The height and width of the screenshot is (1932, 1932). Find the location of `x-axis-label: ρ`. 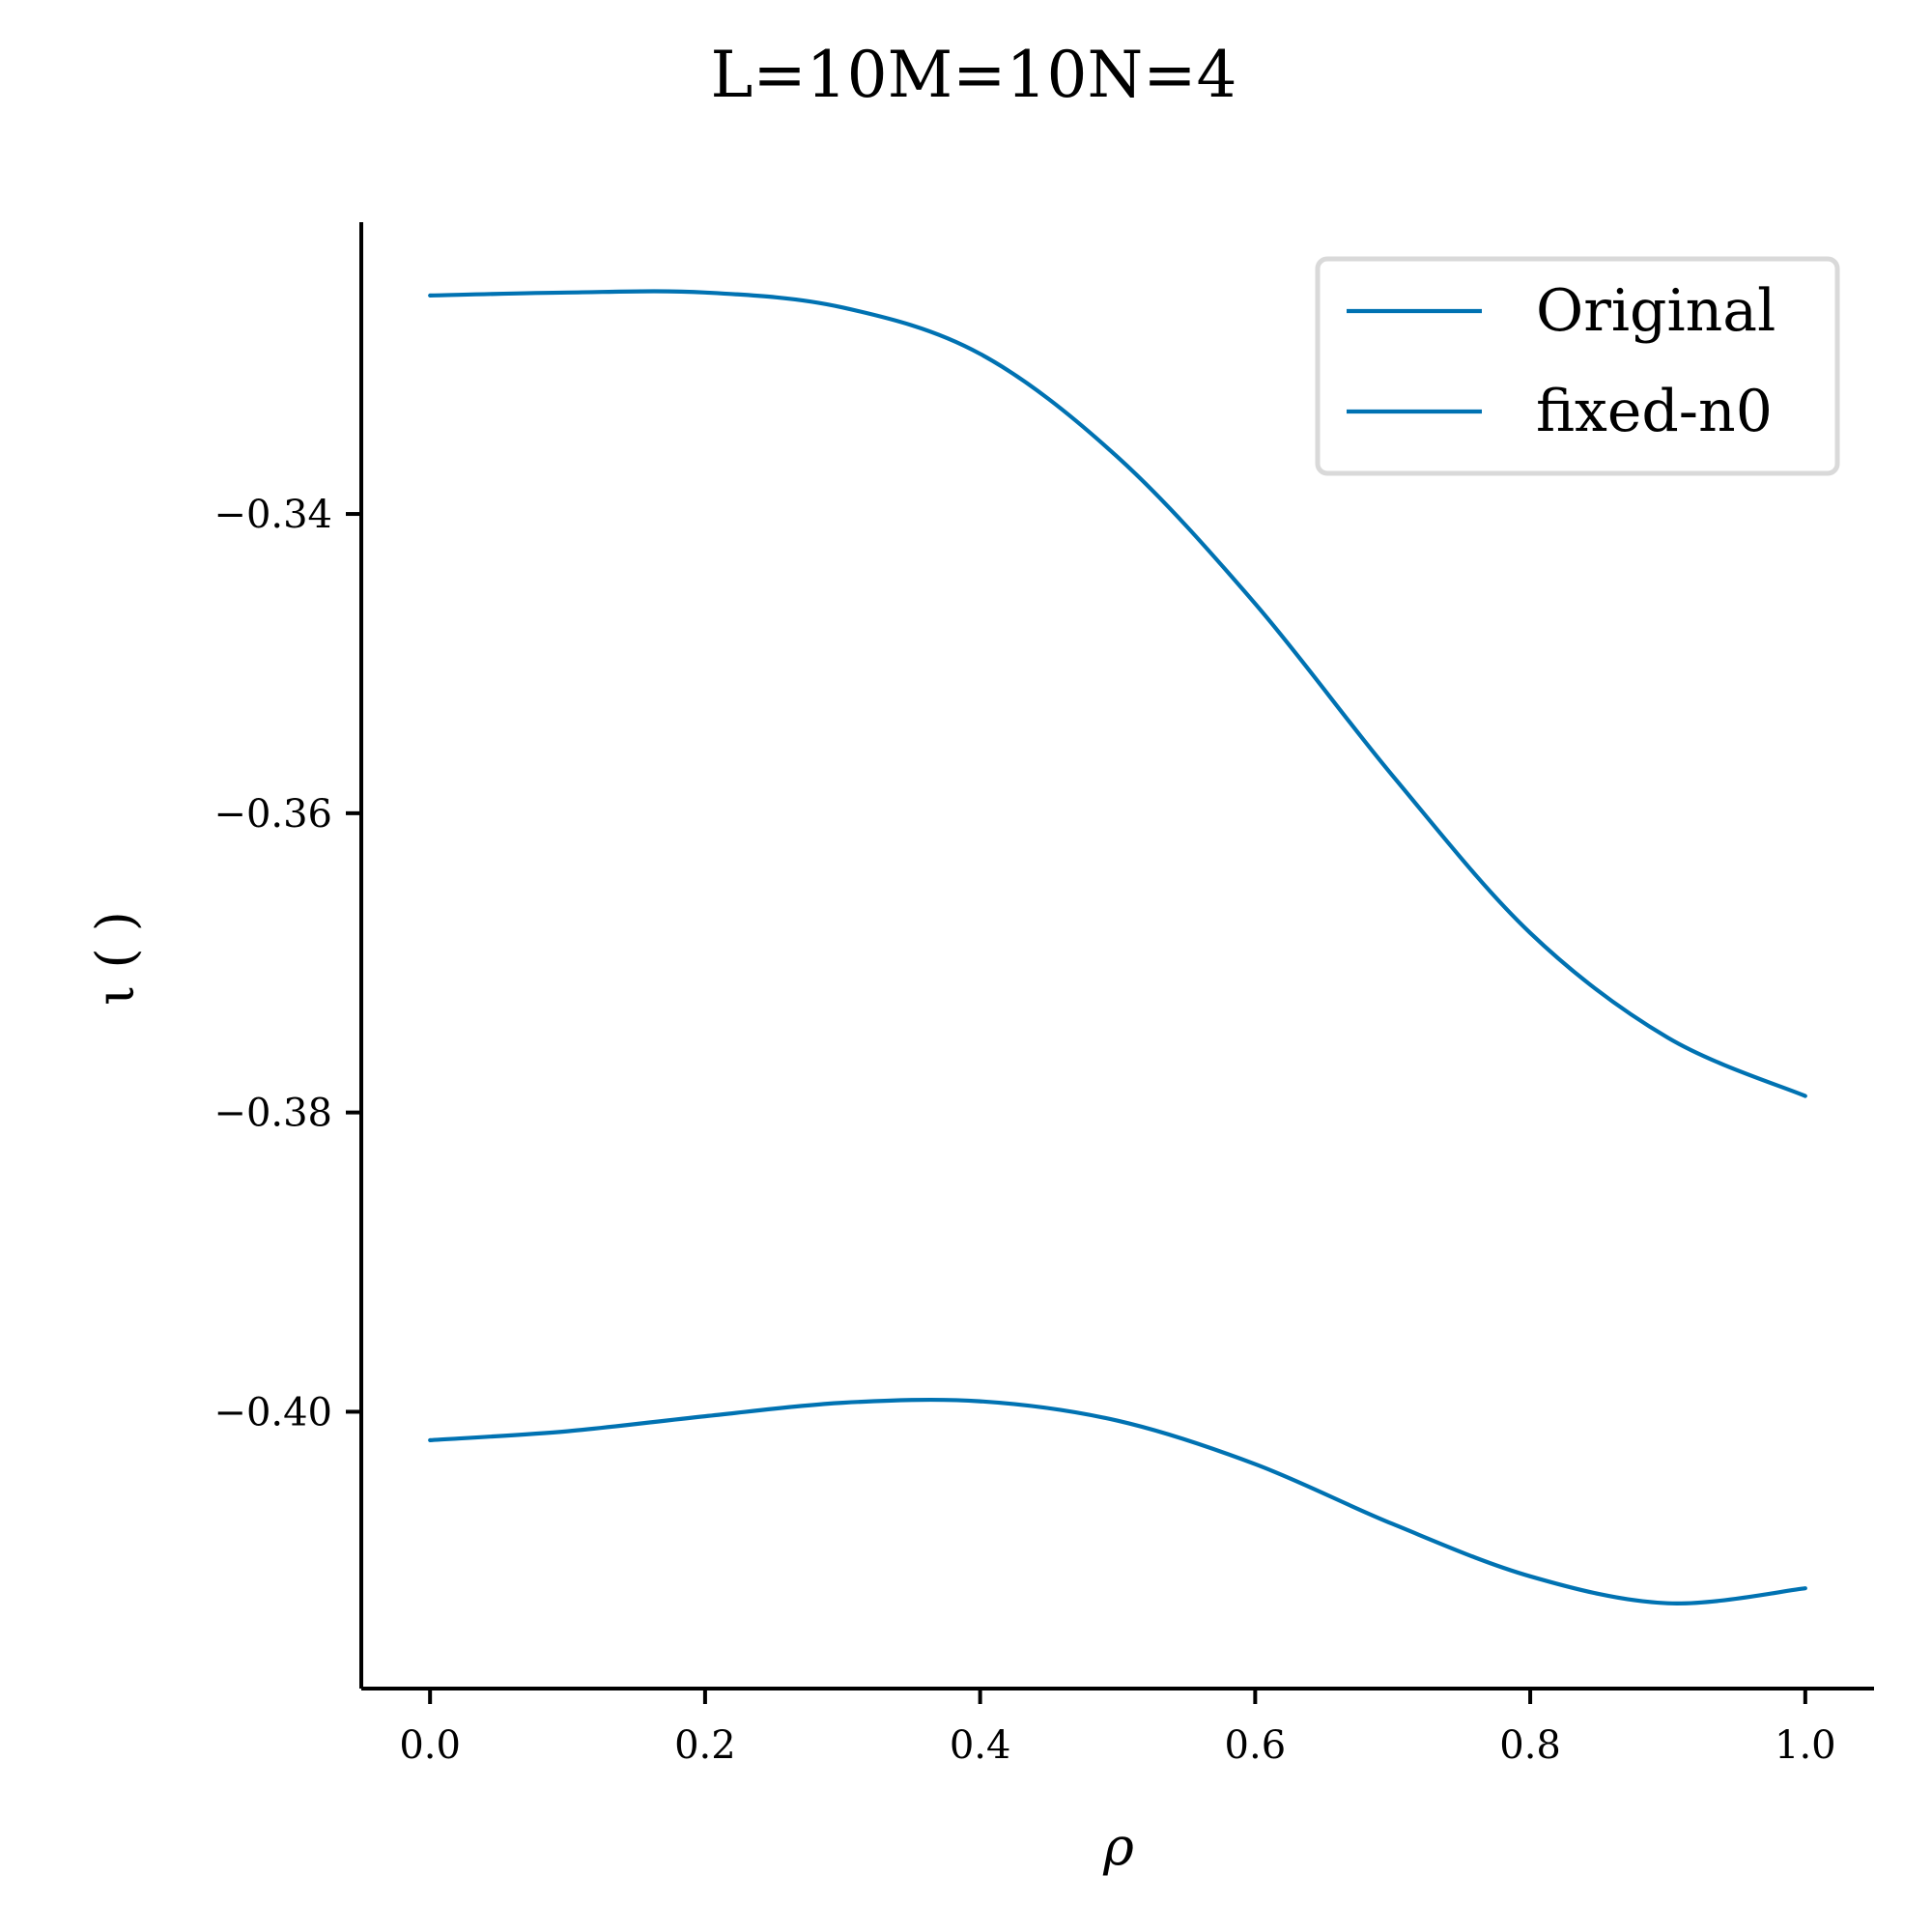

x-axis-label: ρ is located at coordinates (1118, 1846).